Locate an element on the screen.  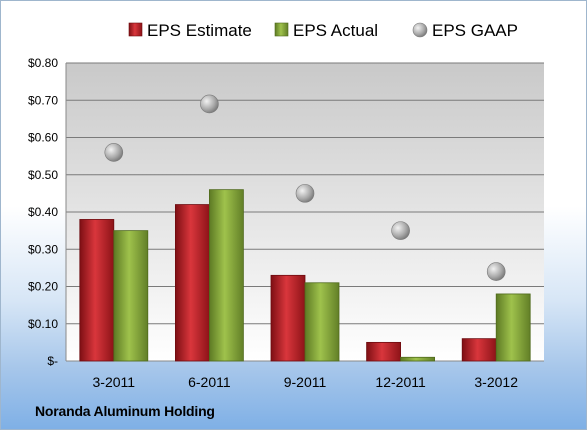
legend-label-eps-estimate: EPS Estimate is located at coordinates (199, 30).